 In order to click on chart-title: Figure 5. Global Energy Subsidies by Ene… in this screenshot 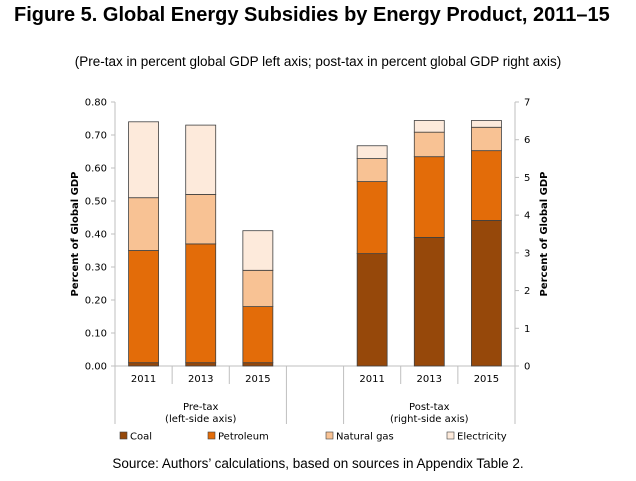, I will do `click(312, 15)`.